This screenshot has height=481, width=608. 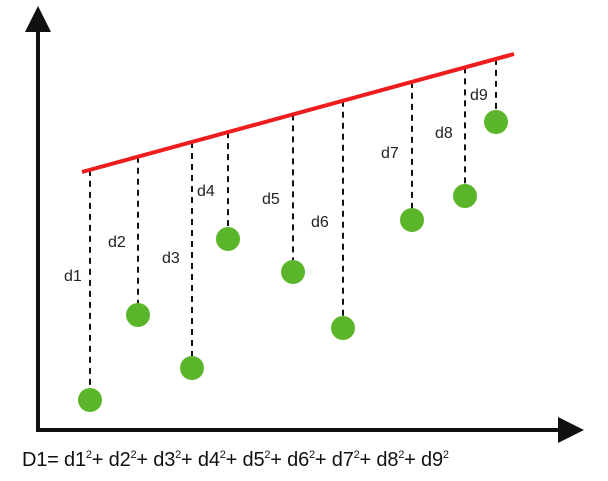 What do you see at coordinates (90, 400) in the screenshot?
I see `data-point-d1` at bounding box center [90, 400].